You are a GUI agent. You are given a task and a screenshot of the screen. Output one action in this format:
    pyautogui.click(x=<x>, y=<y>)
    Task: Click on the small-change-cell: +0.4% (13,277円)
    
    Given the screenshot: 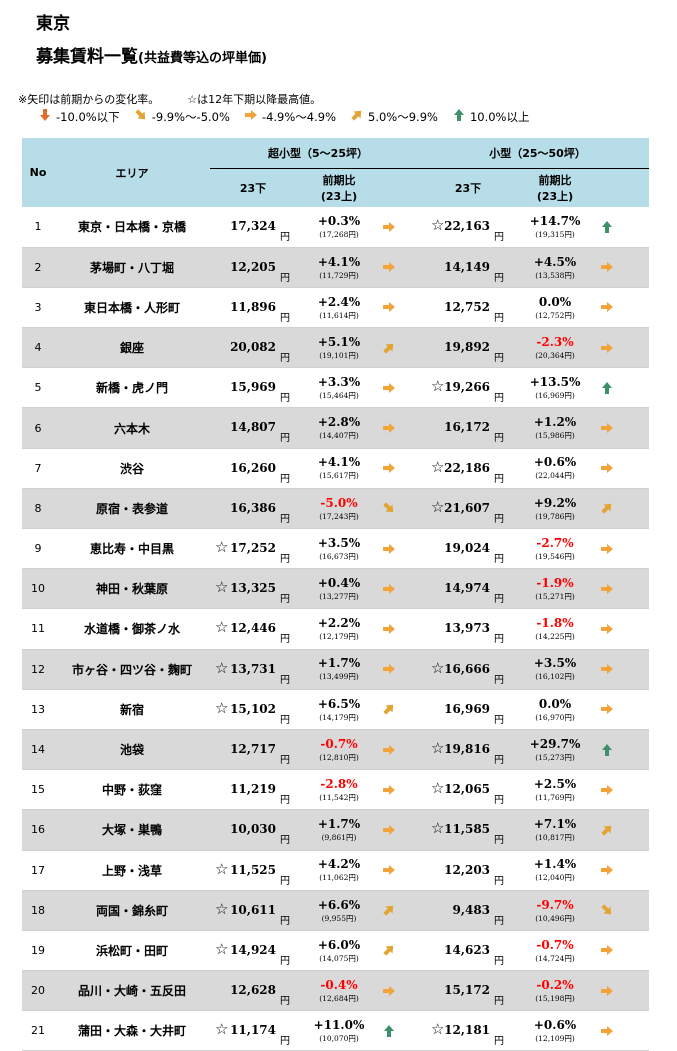 What is the action you would take?
    pyautogui.click(x=339, y=589)
    